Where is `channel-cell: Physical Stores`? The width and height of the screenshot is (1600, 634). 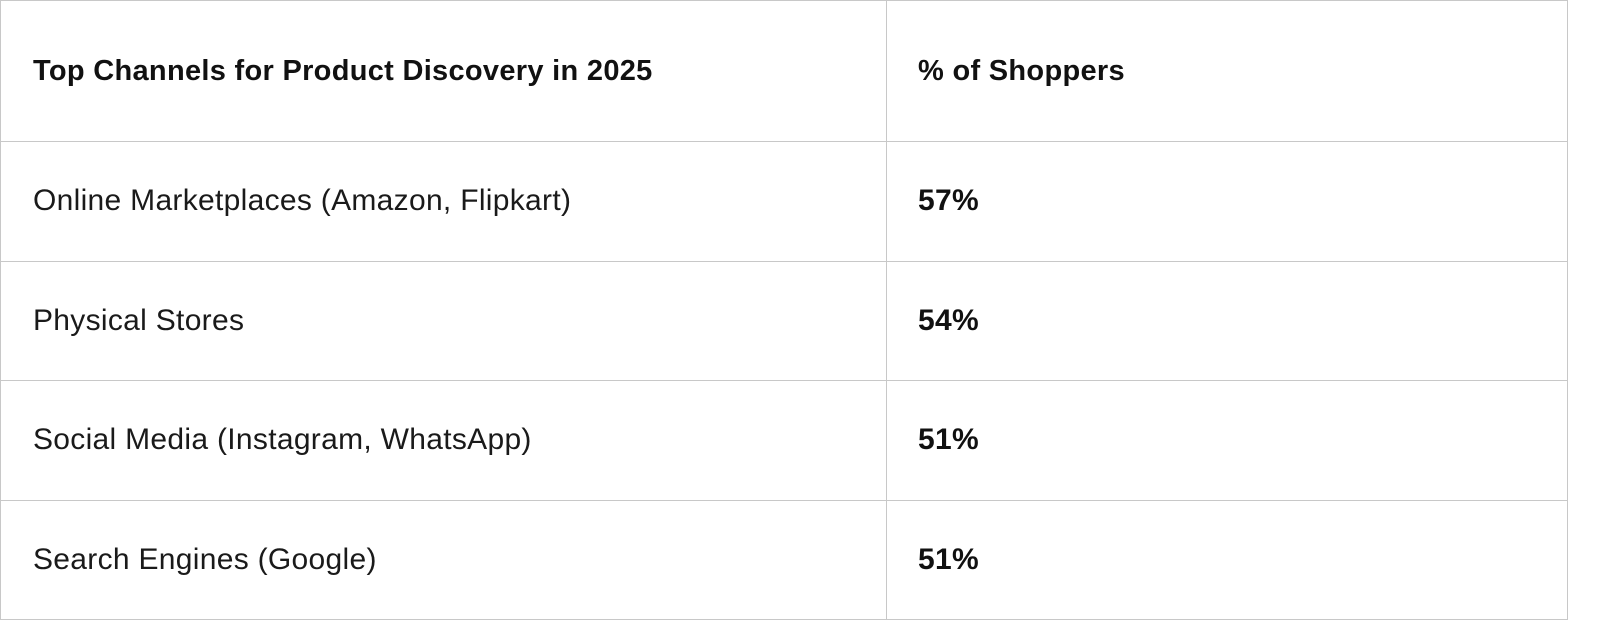
channel-cell: Physical Stores is located at coordinates (444, 320).